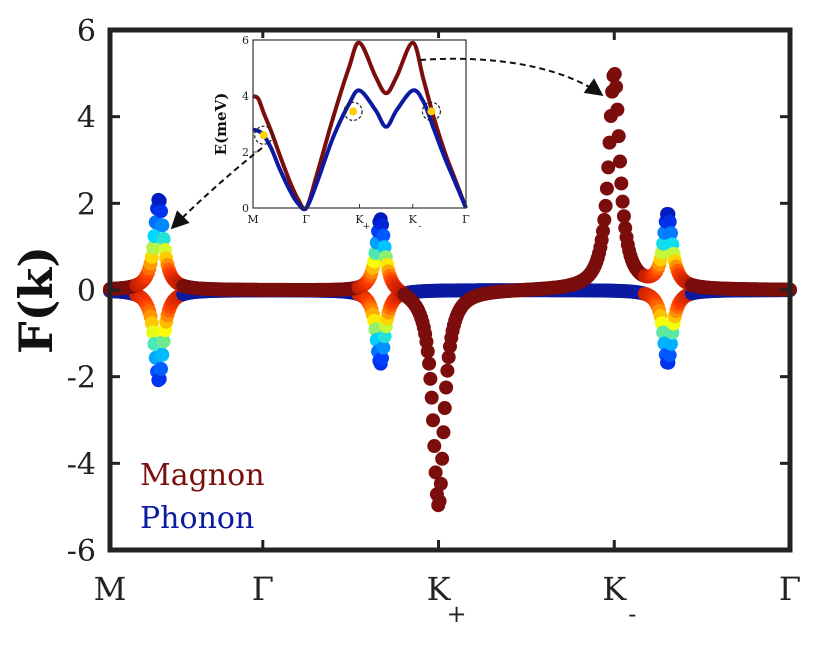 The height and width of the screenshot is (647, 830). What do you see at coordinates (110, 589) in the screenshot?
I see `x-tick-label: M` at bounding box center [110, 589].